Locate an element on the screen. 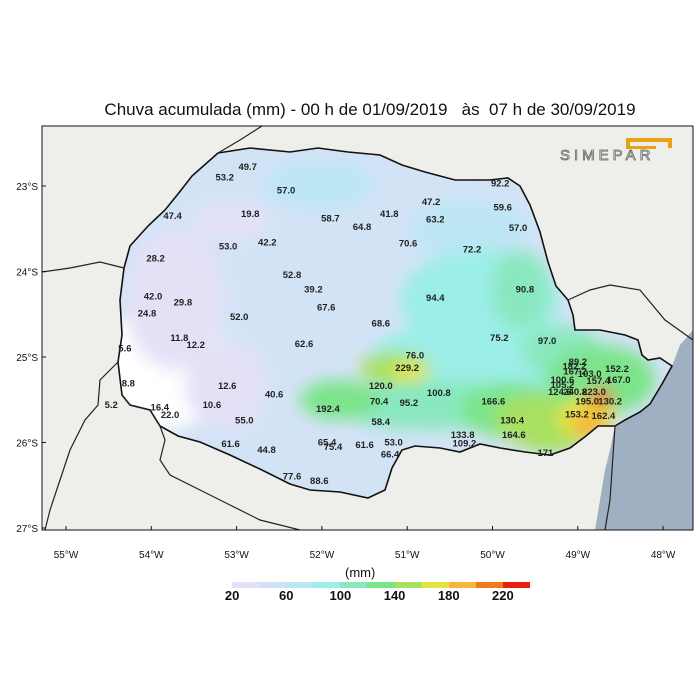 This screenshot has height=700, width=700. station-value: 100.6 is located at coordinates (563, 380).